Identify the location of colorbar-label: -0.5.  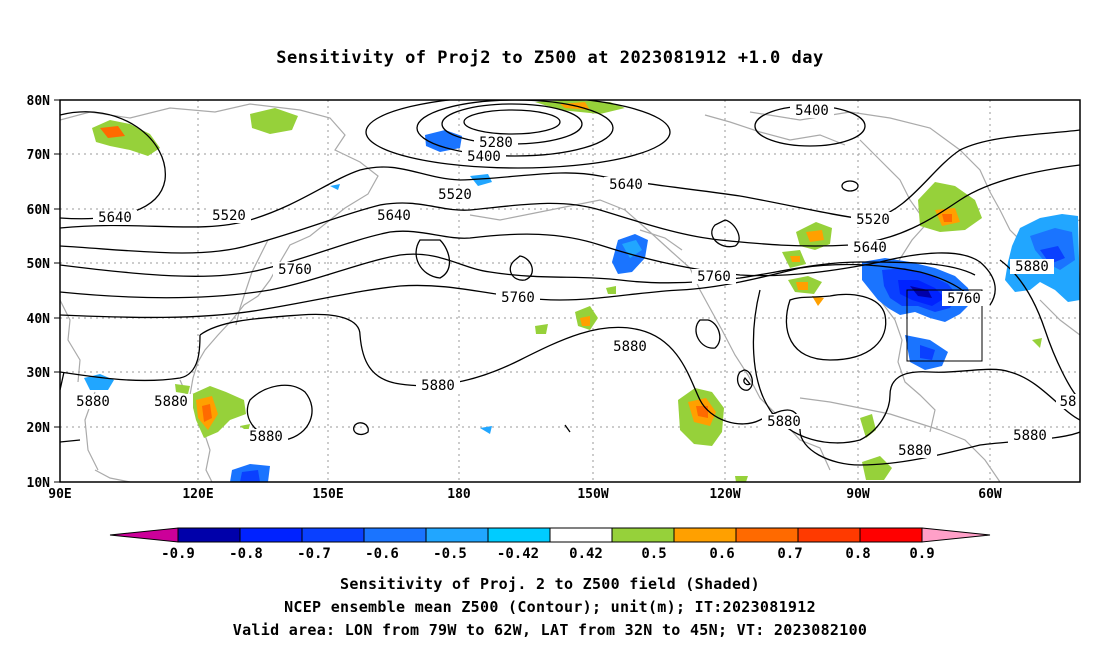
(450, 554).